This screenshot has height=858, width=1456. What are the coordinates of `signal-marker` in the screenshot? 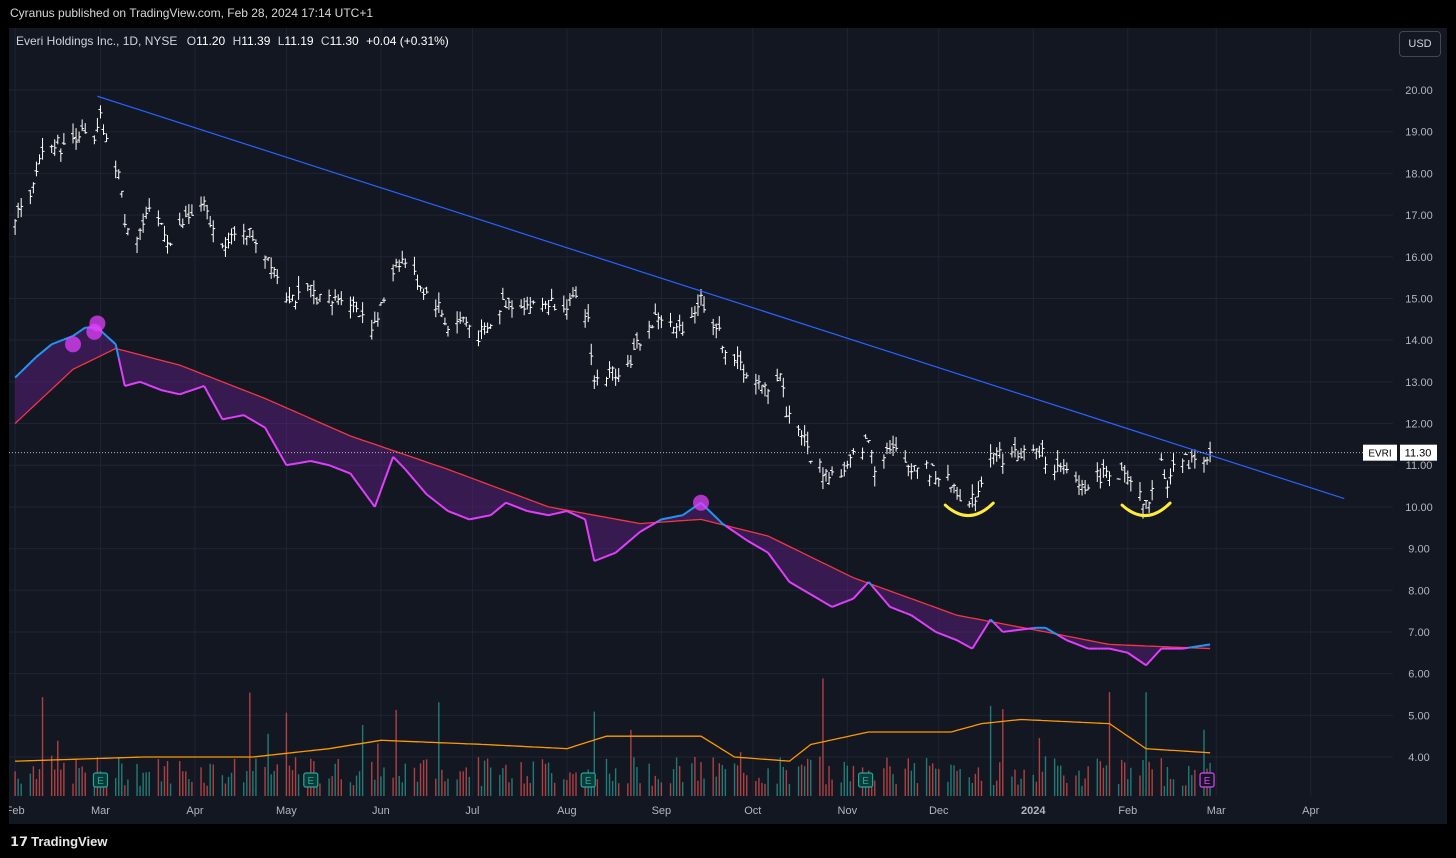 It's located at (701, 502).